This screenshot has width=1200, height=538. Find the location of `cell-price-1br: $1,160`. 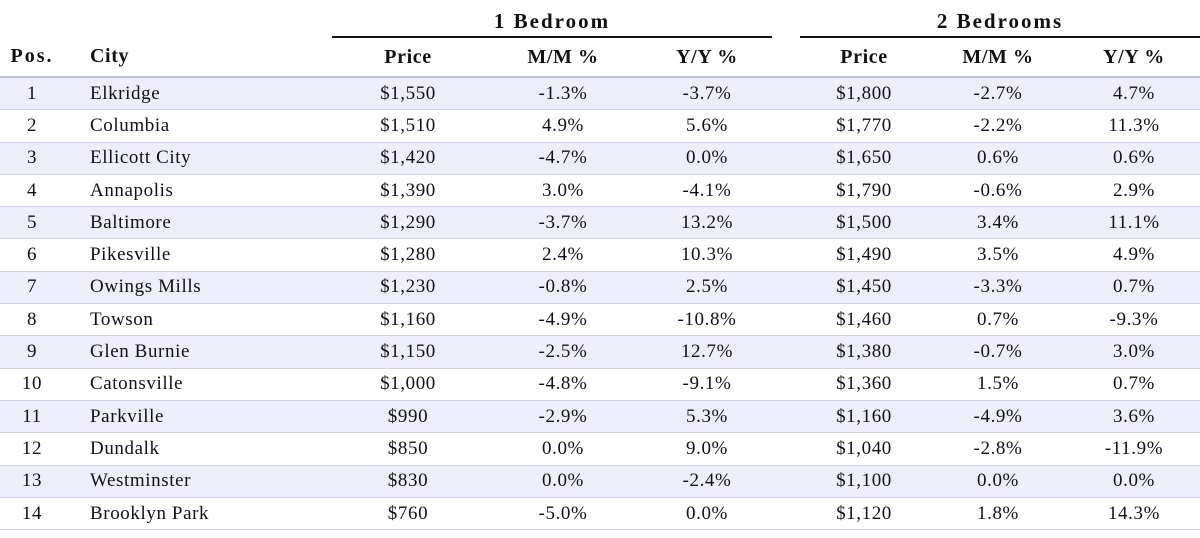

cell-price-1br: $1,160 is located at coordinates (408, 320).